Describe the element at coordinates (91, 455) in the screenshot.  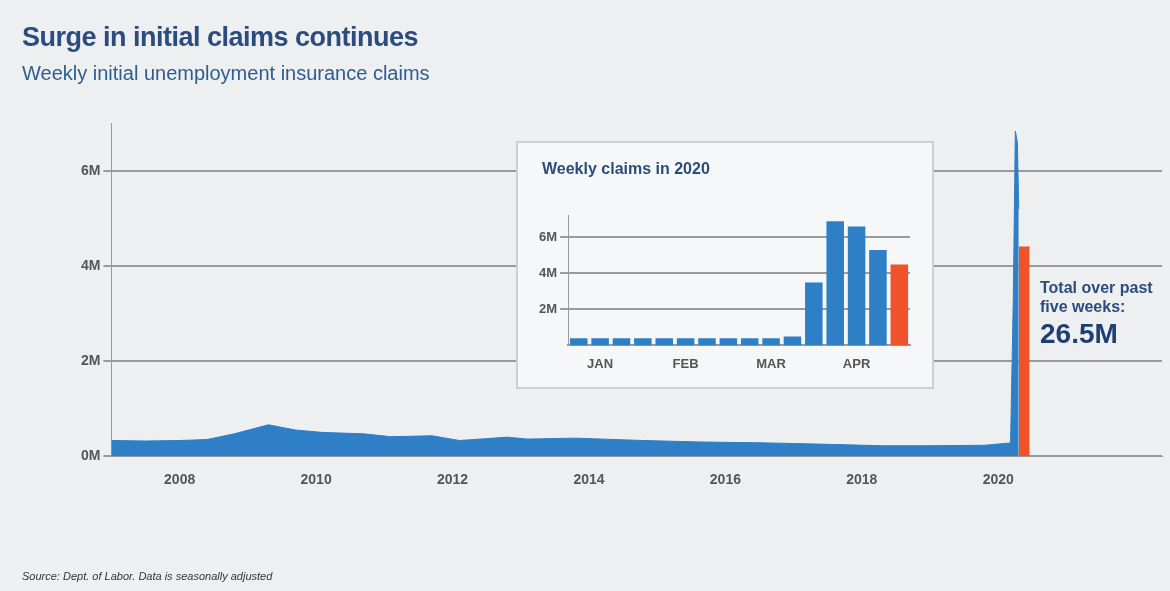
I see `y-tick-label: 0M` at that location.